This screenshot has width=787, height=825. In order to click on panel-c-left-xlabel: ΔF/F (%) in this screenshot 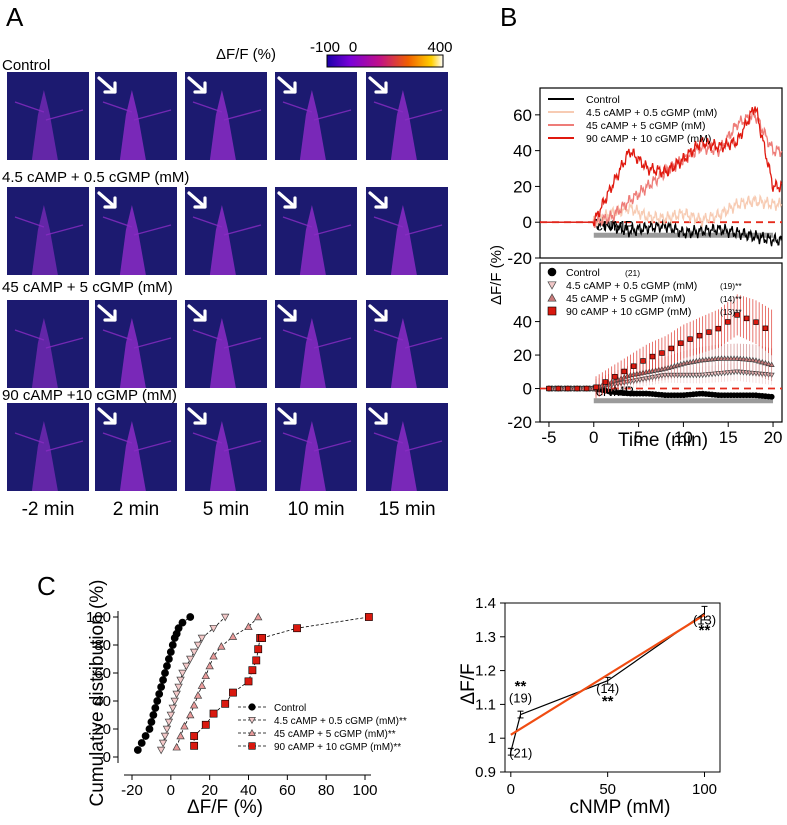, I will do `click(225, 807)`.